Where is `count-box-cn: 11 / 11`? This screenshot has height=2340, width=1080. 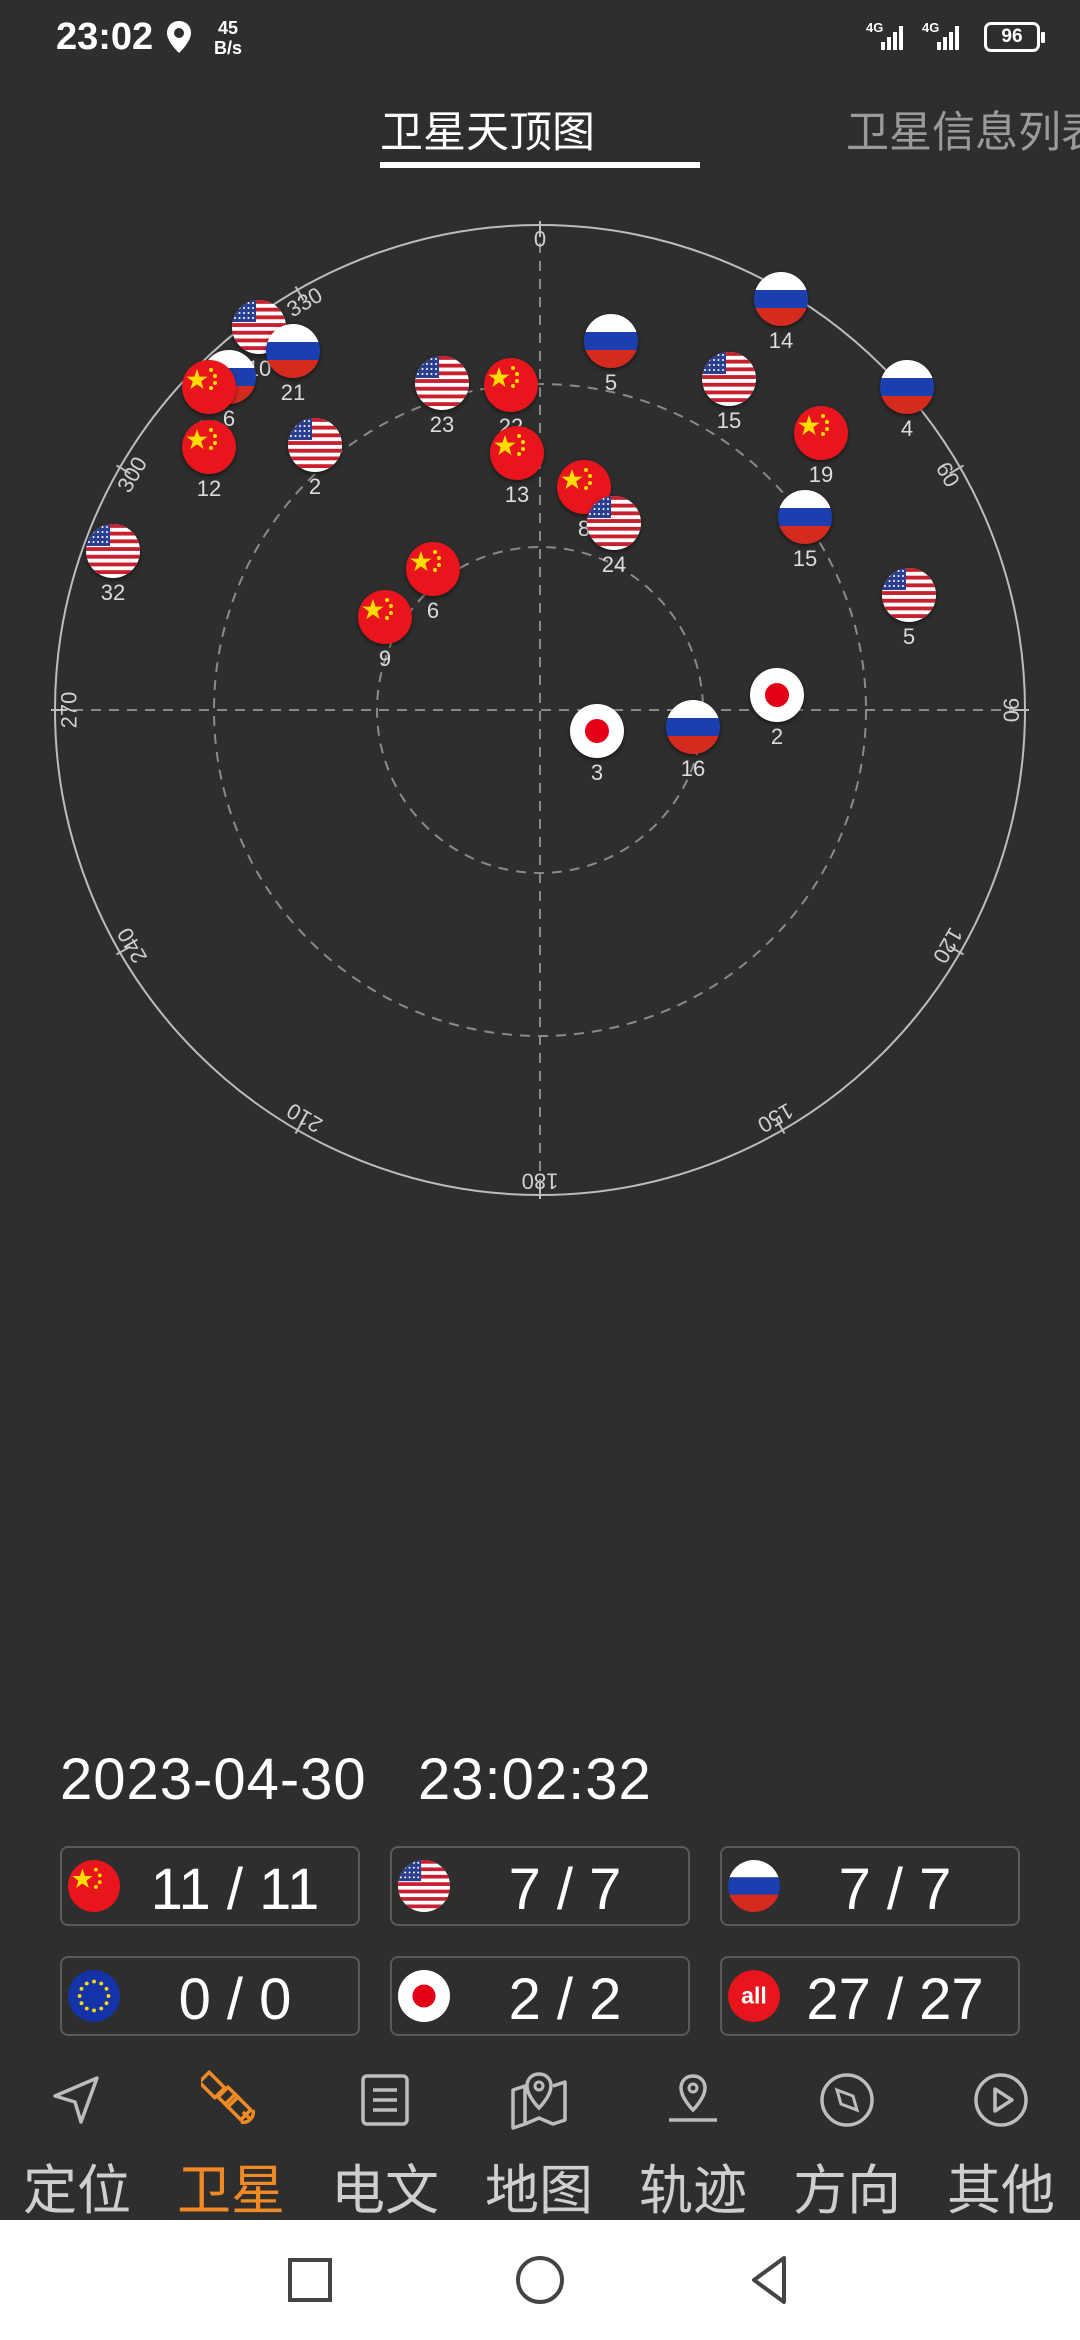 count-box-cn: 11 / 11 is located at coordinates (210, 1886).